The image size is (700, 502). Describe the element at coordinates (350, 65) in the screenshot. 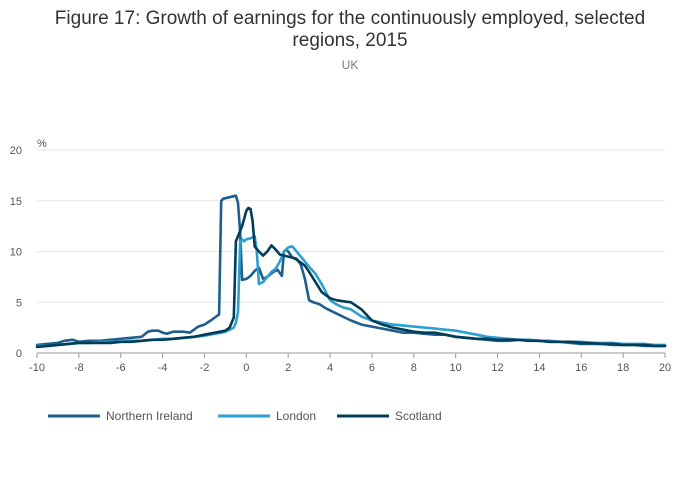

I see `chart-subtitle: UK` at that location.